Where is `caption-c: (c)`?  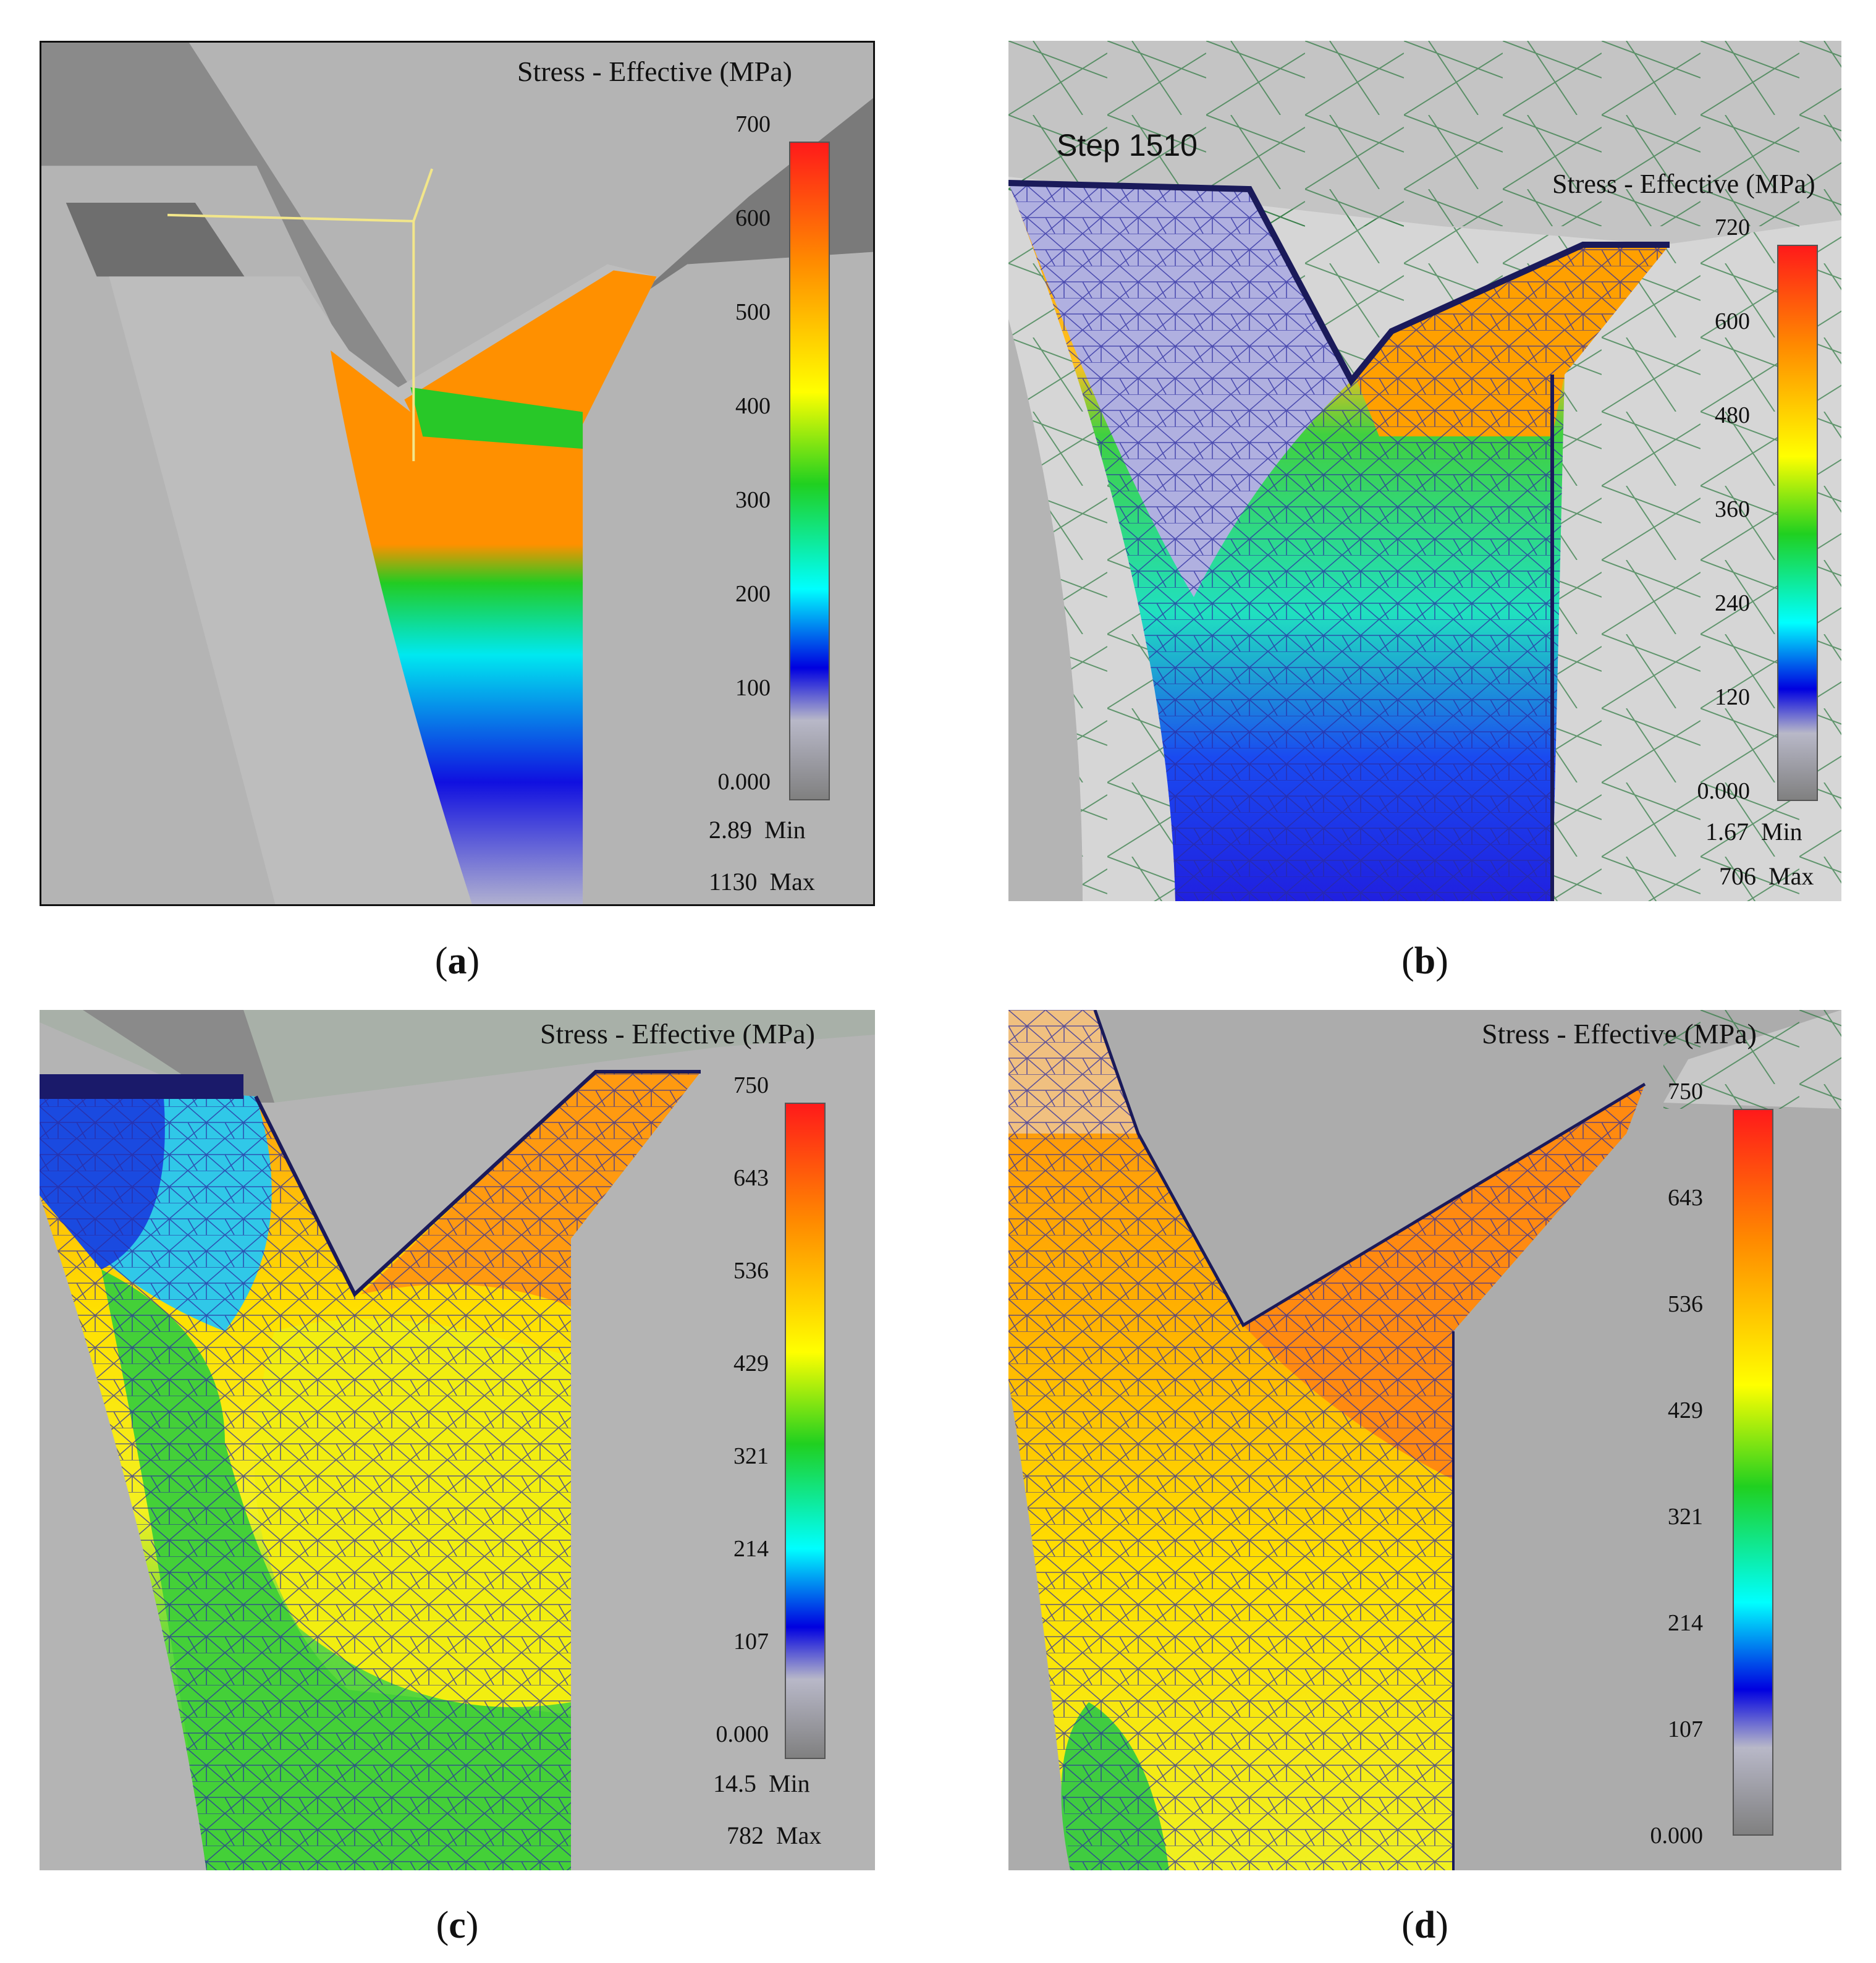 caption-c: (c) is located at coordinates (457, 1925).